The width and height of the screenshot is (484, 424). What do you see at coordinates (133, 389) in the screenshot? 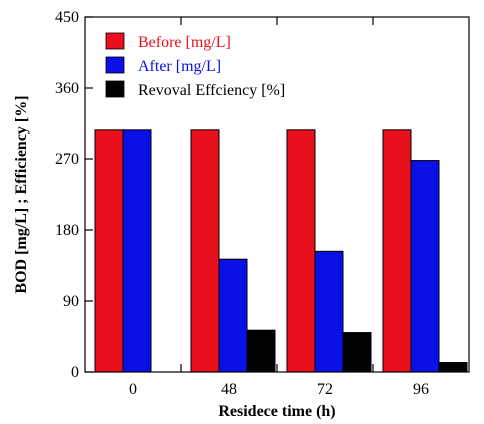
I see `x-tick-label: 0` at bounding box center [133, 389].